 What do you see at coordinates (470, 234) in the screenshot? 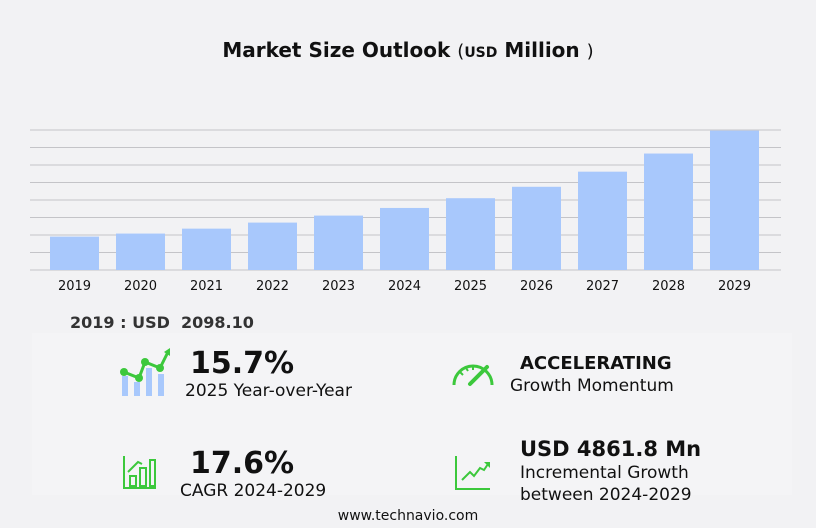
I see `bar-2025` at bounding box center [470, 234].